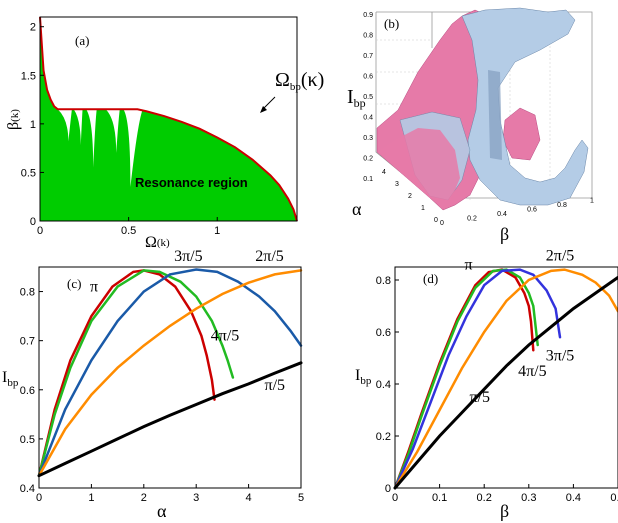 This screenshot has width=618, height=523. I want to click on panel-label-b: (b), so click(391, 23).